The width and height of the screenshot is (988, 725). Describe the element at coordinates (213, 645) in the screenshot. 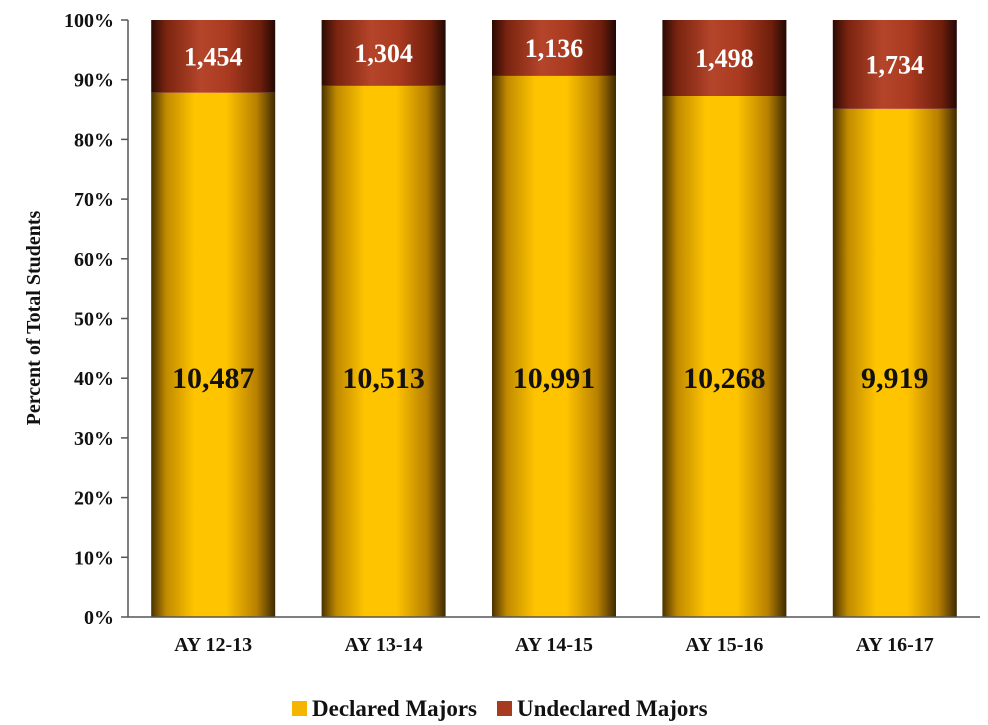

I see `x-tick-label: AY 12-13` at that location.